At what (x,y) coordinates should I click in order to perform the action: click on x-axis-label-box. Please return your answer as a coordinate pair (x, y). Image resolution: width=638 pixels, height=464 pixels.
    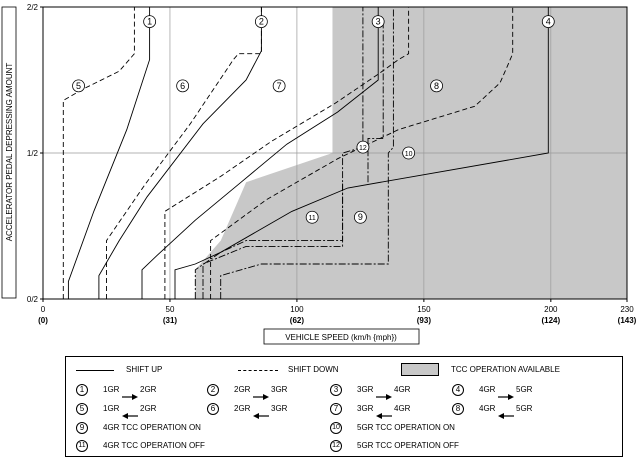
    Looking at the image, I should click on (341, 336).